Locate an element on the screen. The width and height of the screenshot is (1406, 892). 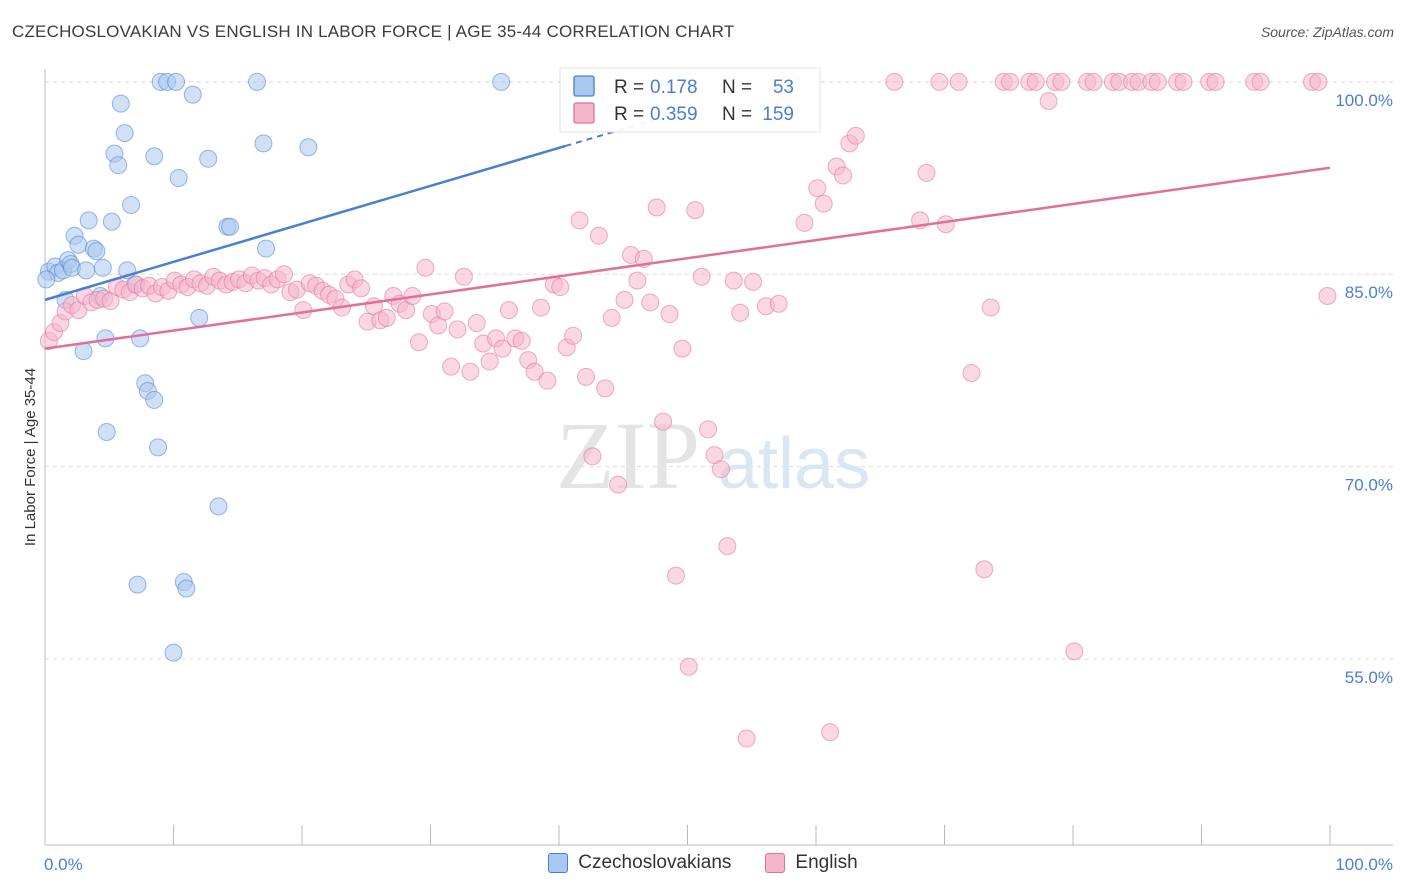
y-tick-label-1: 85.0% is located at coordinates (1369, 292).